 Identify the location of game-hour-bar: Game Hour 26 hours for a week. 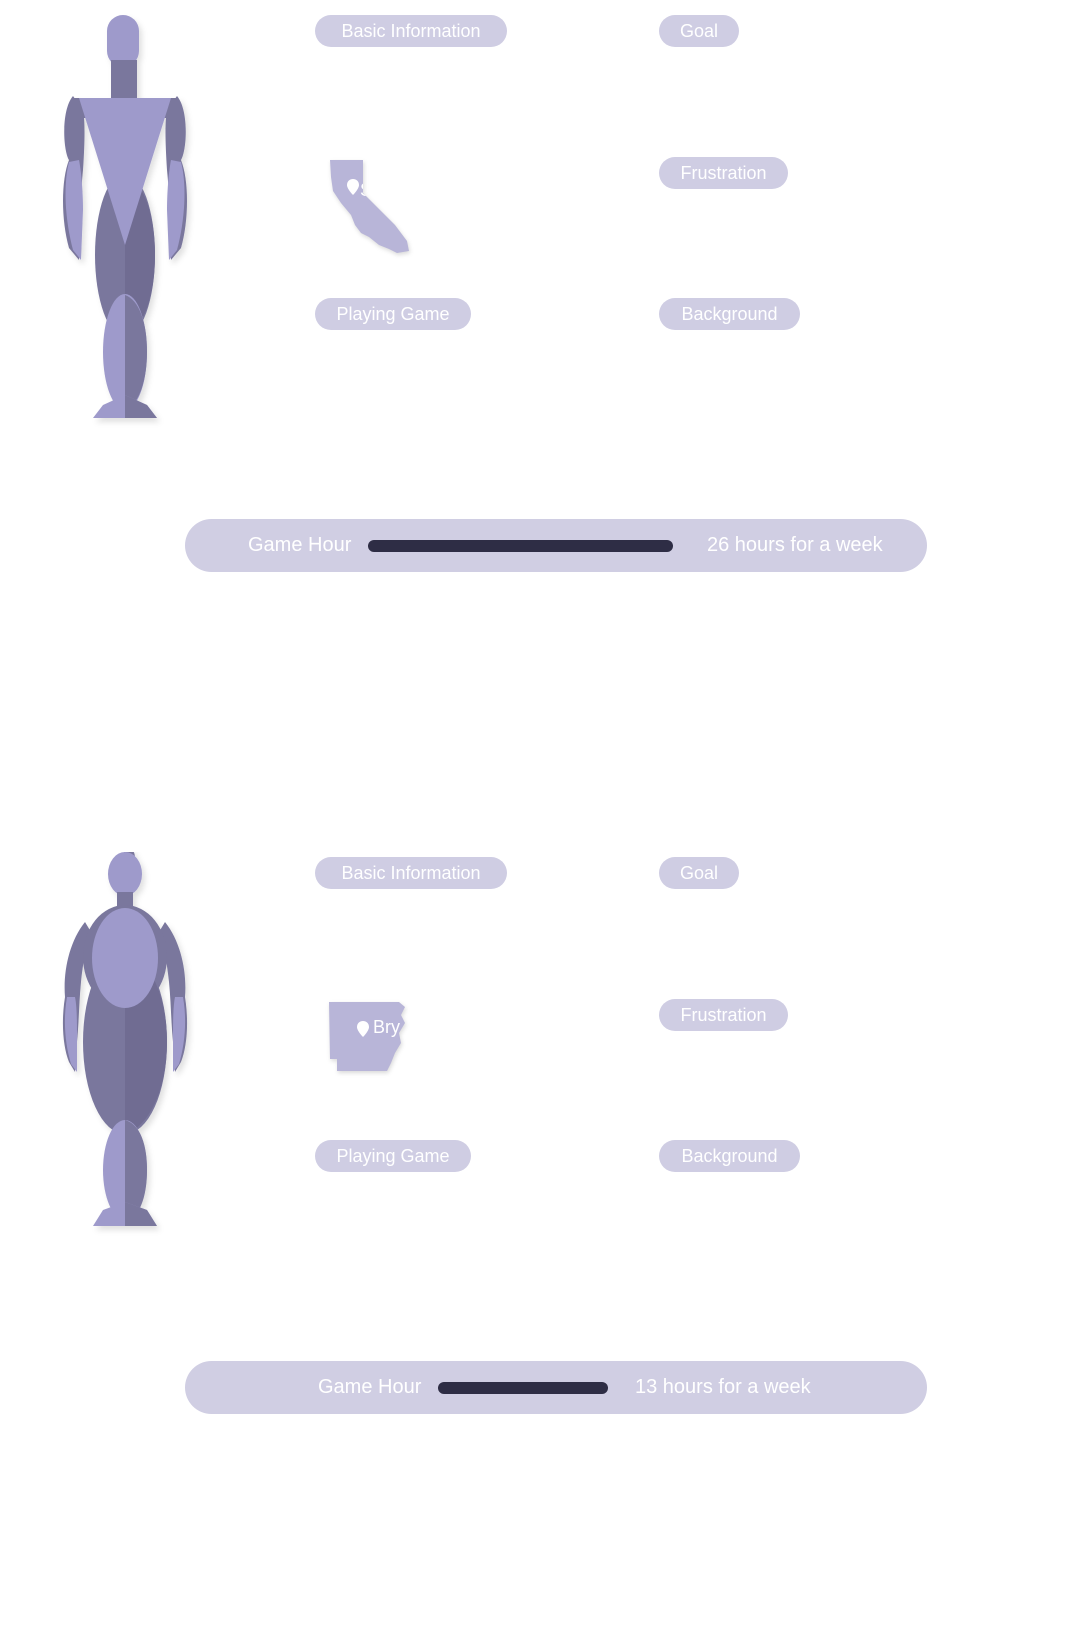
(556, 545).